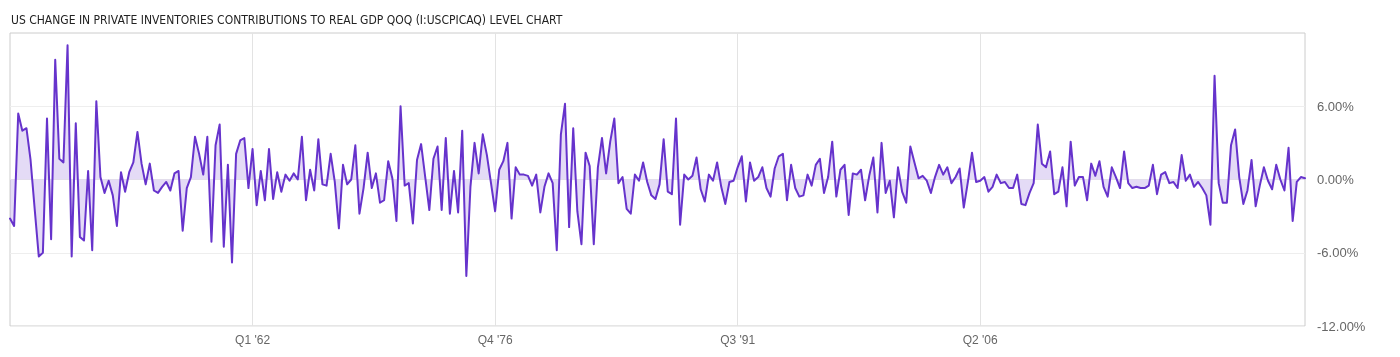 This screenshot has height=357, width=1400. I want to click on x-tick-label: Q3 '91, so click(738, 340).